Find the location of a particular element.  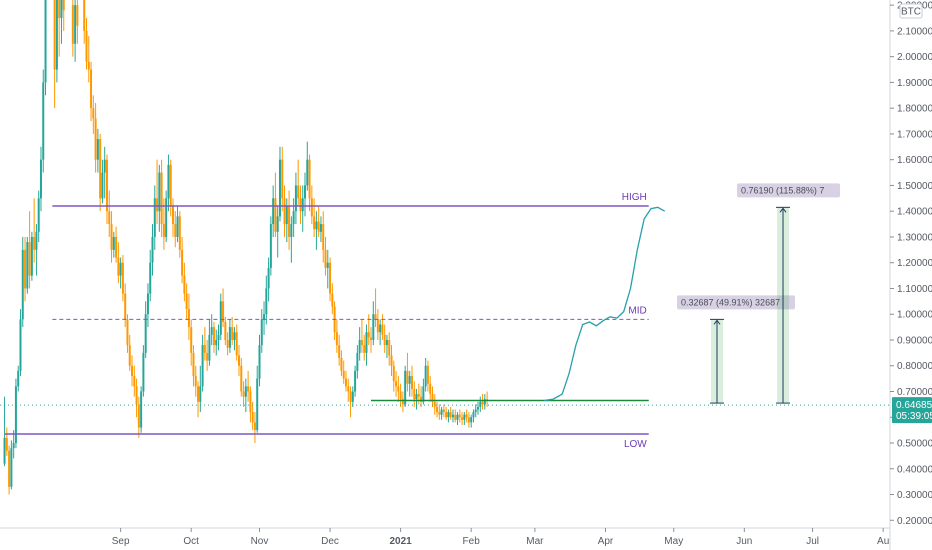

y-tick-label: 1.30000 is located at coordinates (914, 237).